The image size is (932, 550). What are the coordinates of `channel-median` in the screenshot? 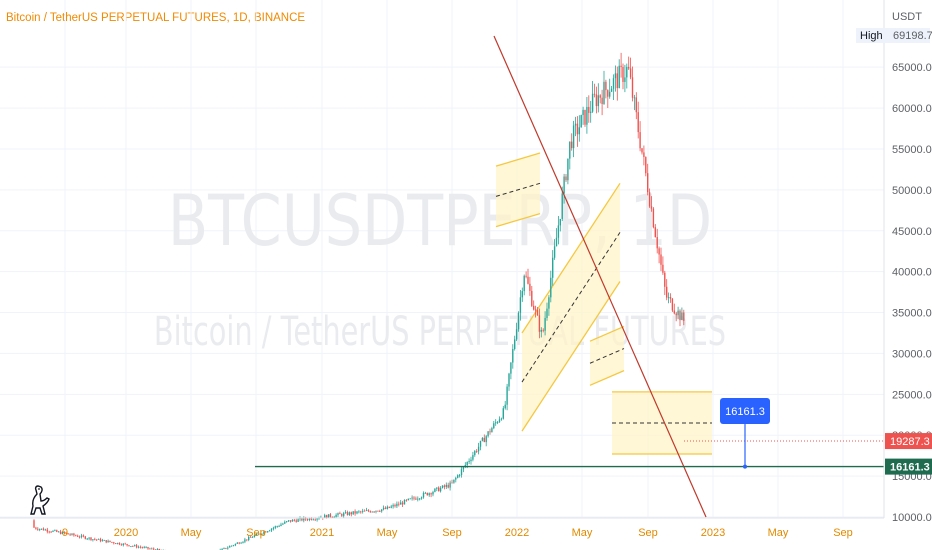 It's located at (607, 356).